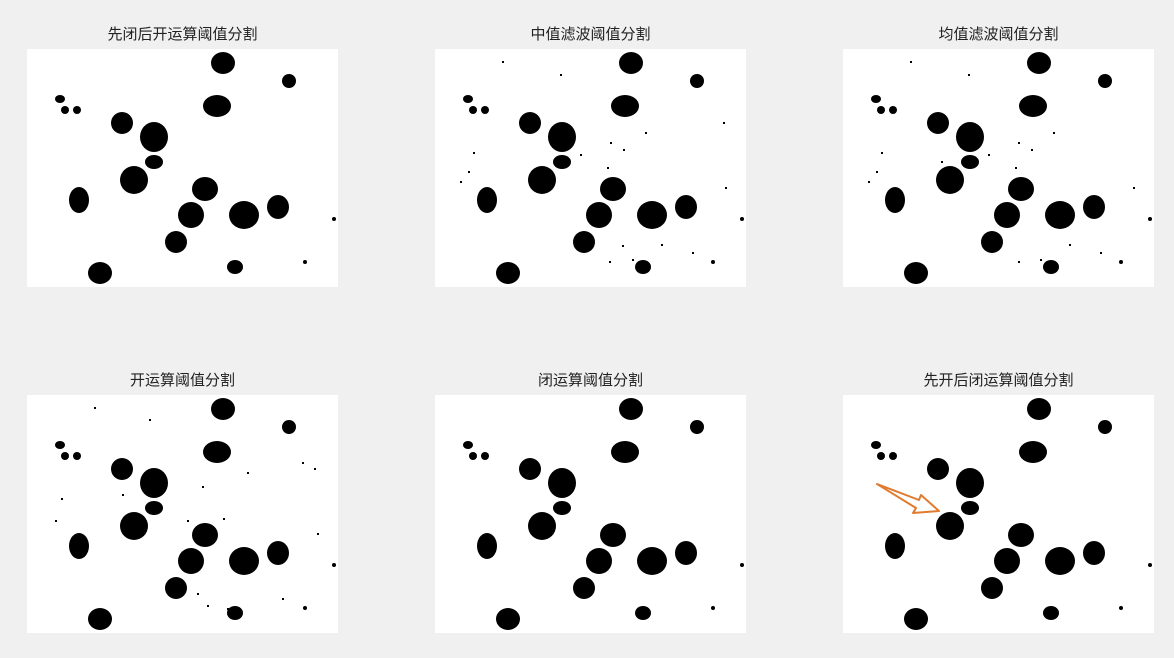  I want to click on panel-title: 闭运算阈值分割, so click(590, 380).